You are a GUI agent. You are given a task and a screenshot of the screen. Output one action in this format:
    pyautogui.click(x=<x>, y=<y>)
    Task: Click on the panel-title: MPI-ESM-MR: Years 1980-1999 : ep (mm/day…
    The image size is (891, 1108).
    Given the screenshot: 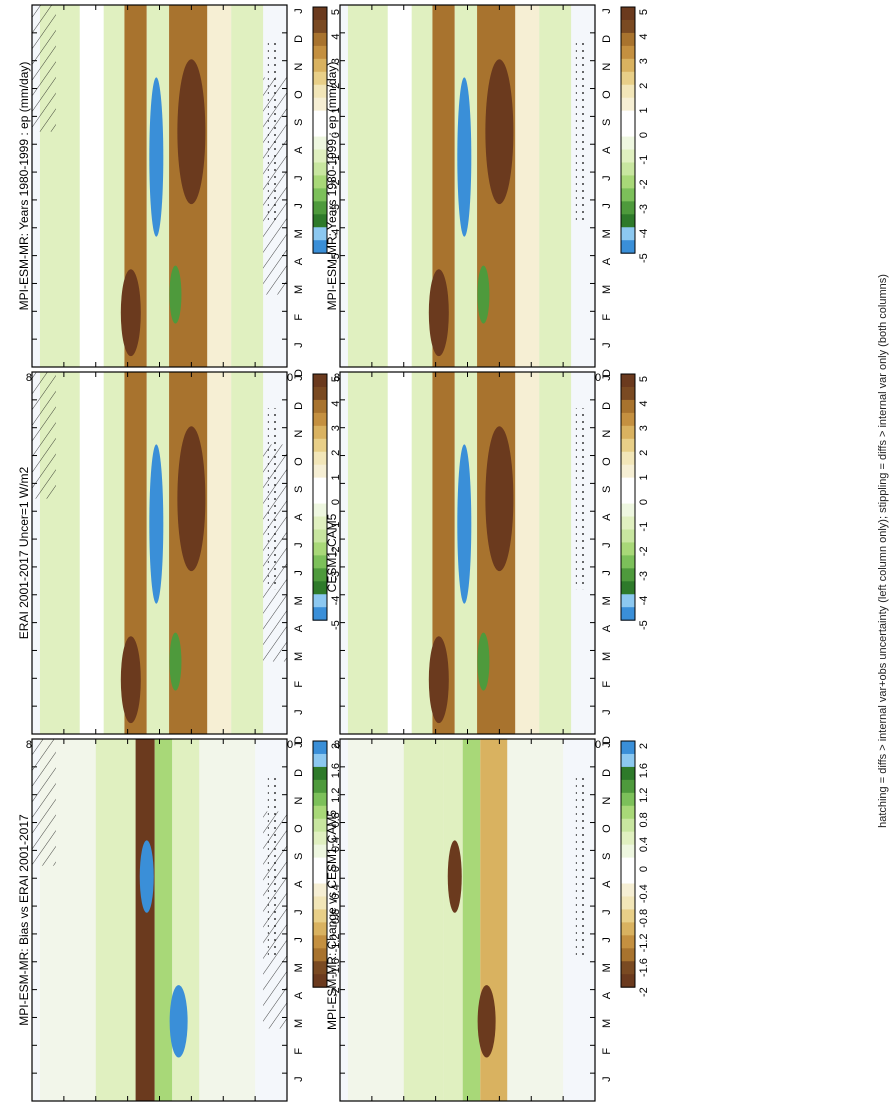 What is the action you would take?
    pyautogui.click(x=24, y=186)
    